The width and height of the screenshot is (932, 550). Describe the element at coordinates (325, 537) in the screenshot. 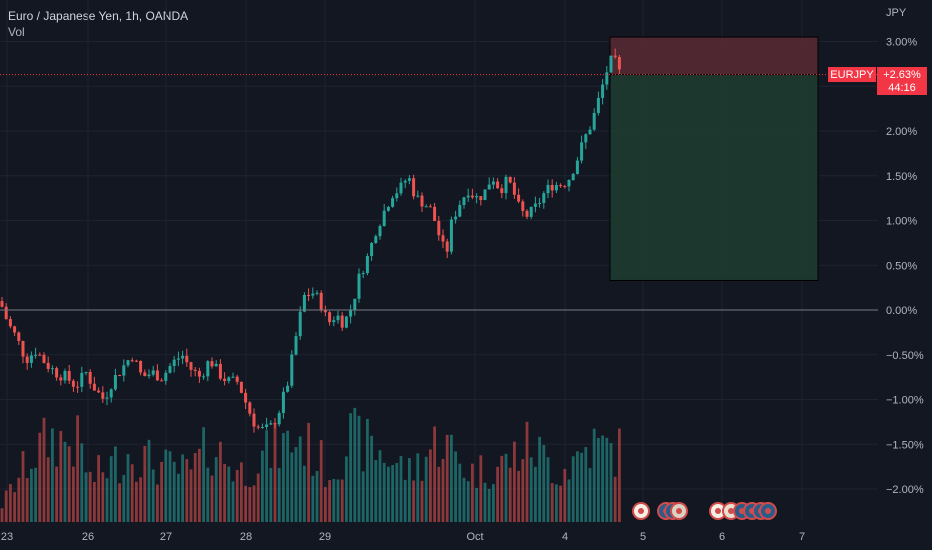

I see `x-tick-label: 29` at that location.